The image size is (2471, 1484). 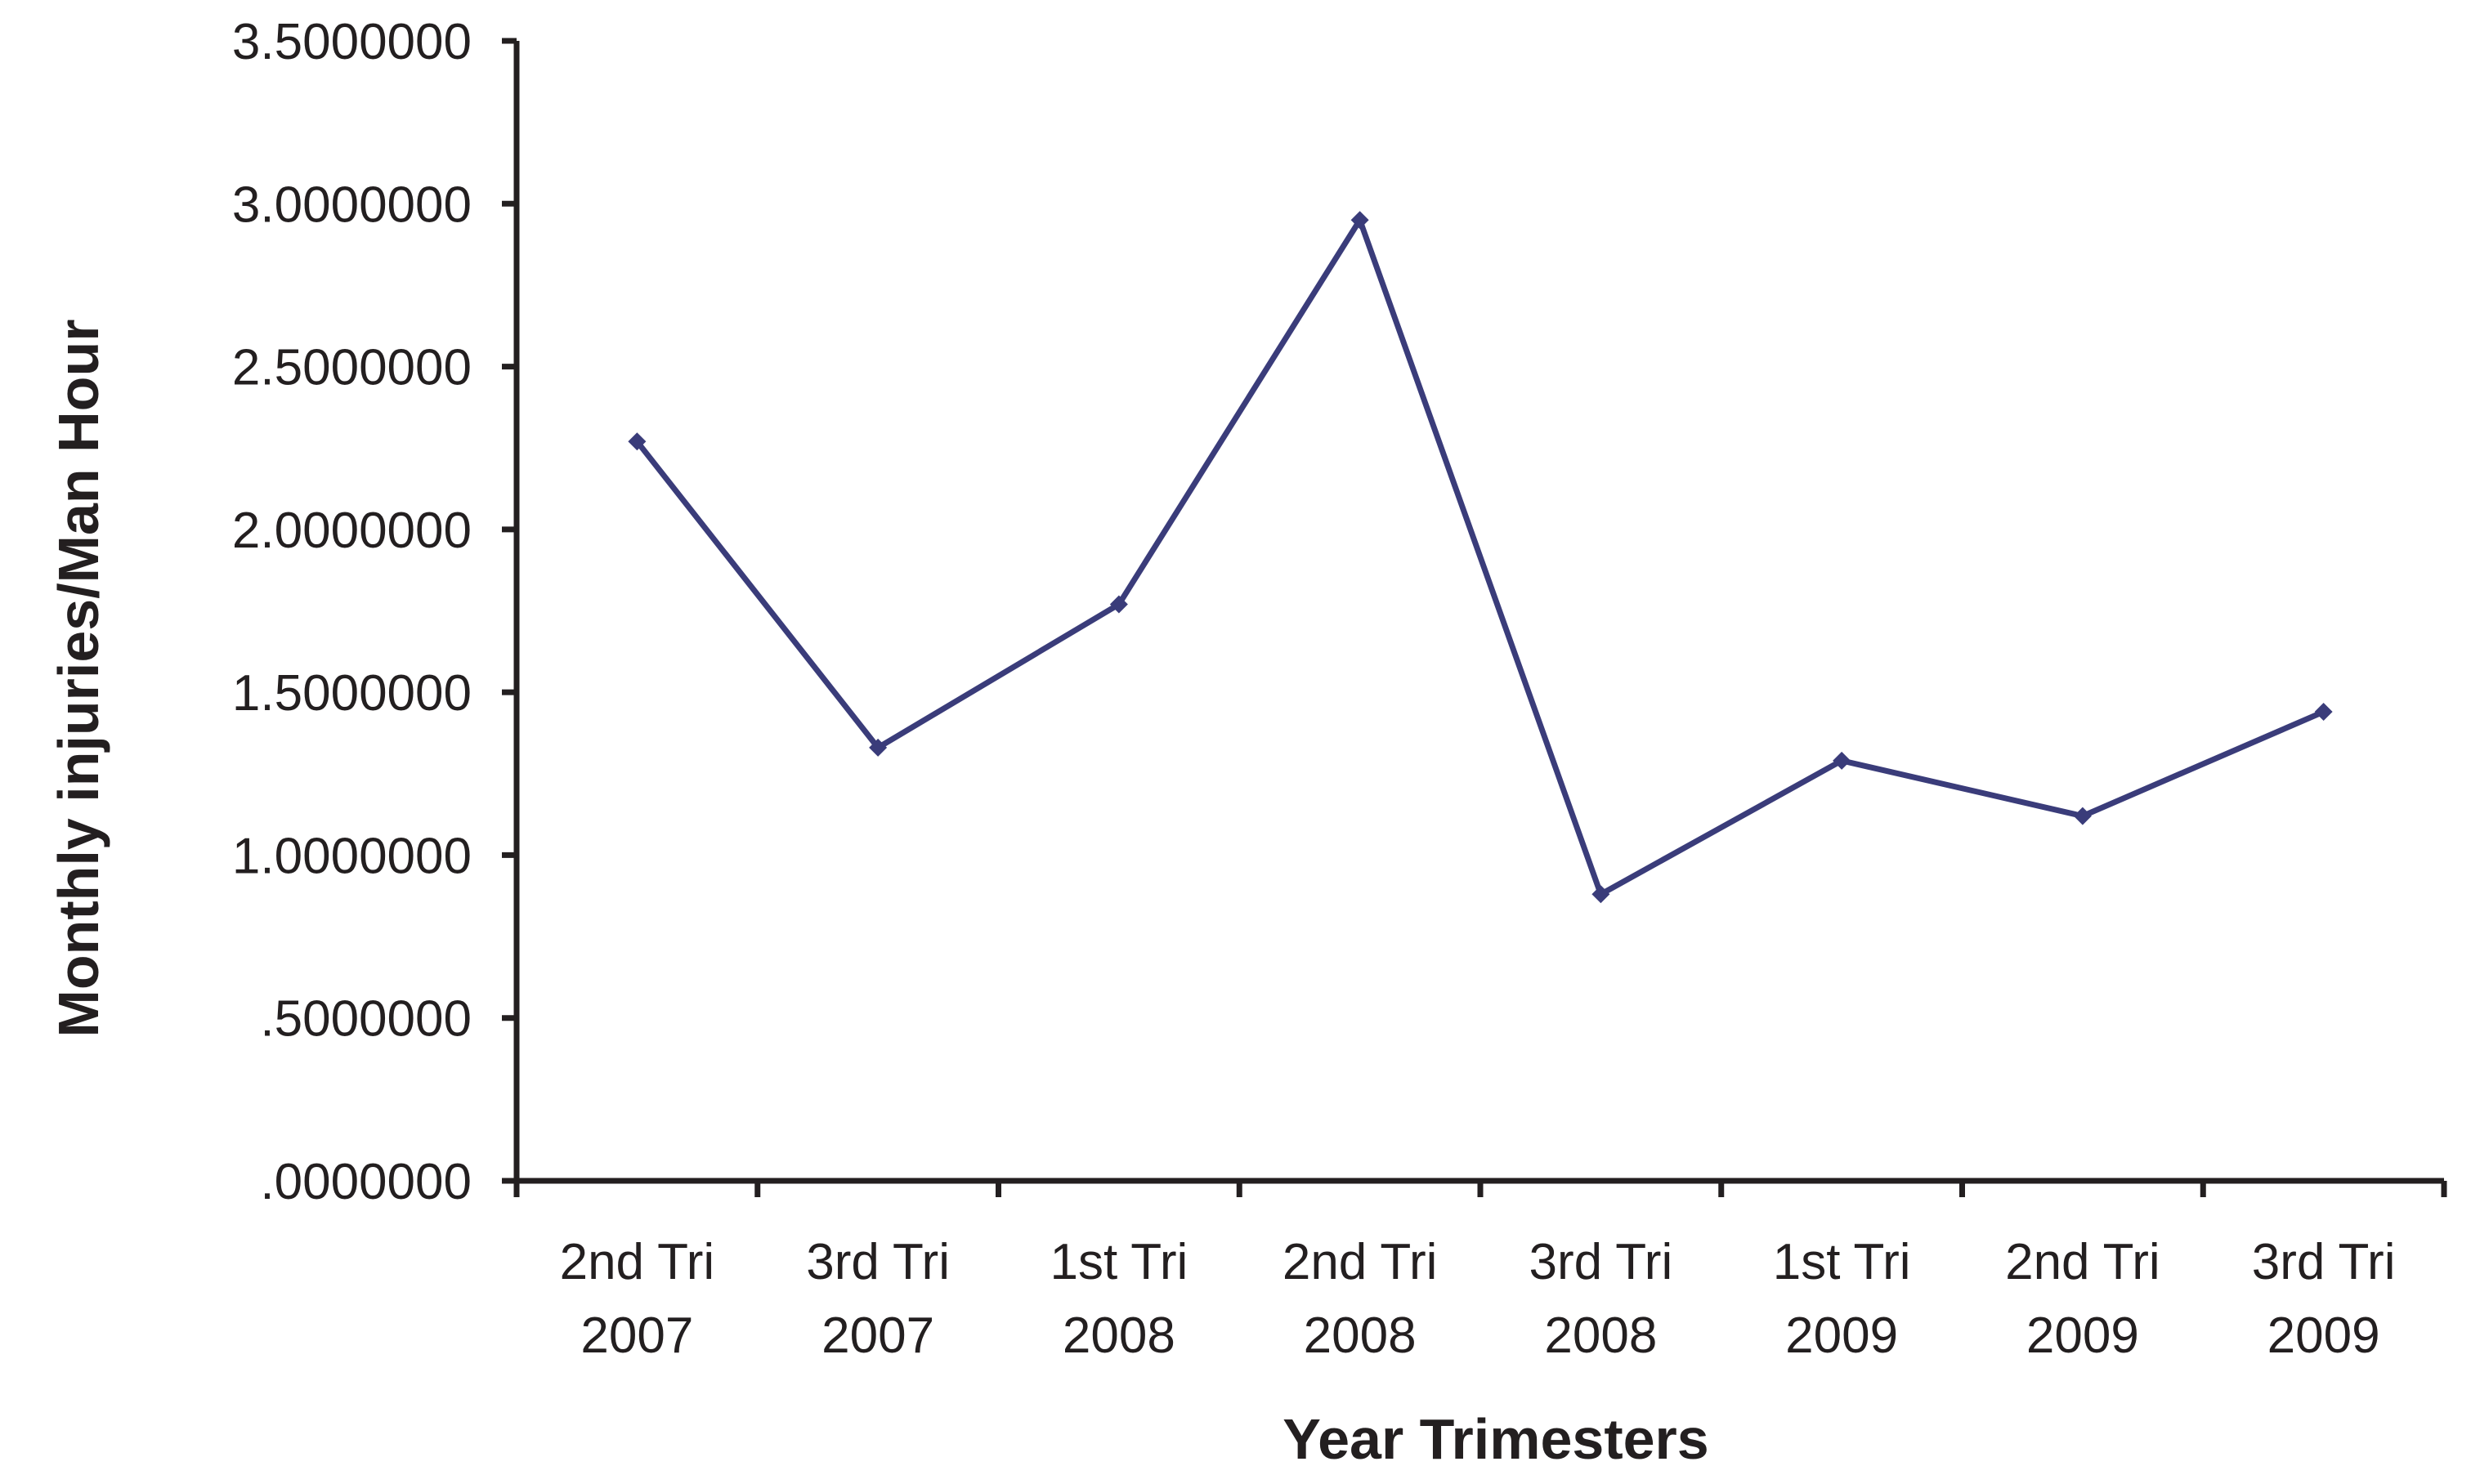 What do you see at coordinates (2083, 1299) in the screenshot?
I see `x-tick-label: 2nd Tri 2009` at bounding box center [2083, 1299].